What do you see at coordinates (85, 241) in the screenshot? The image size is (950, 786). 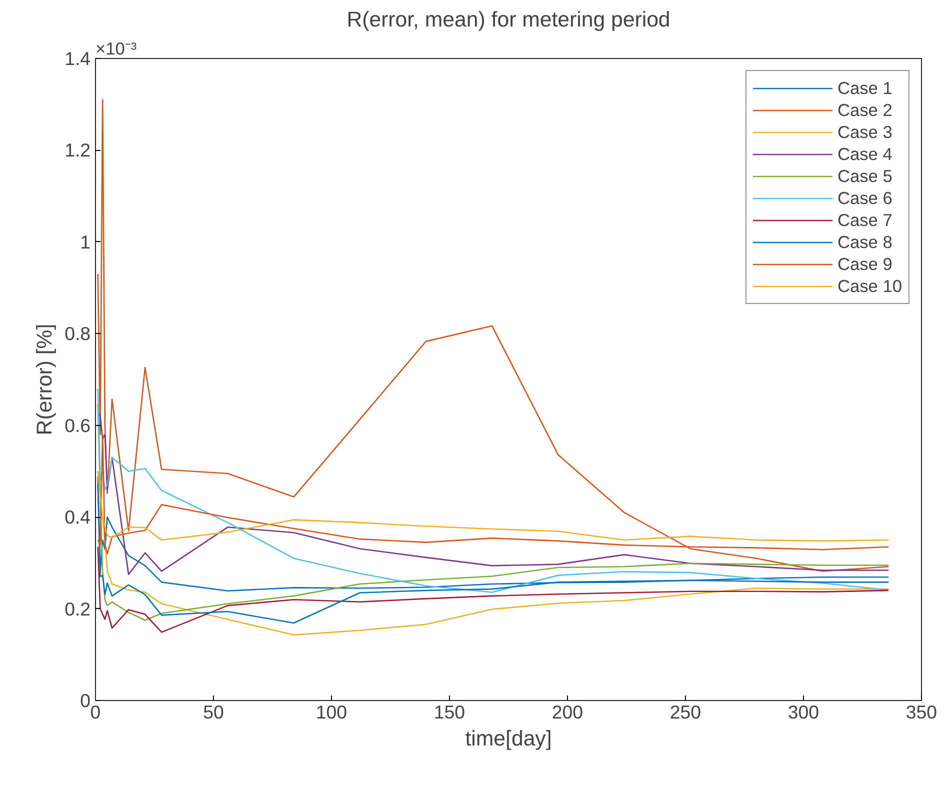 I see `y-tick-label: 1` at bounding box center [85, 241].